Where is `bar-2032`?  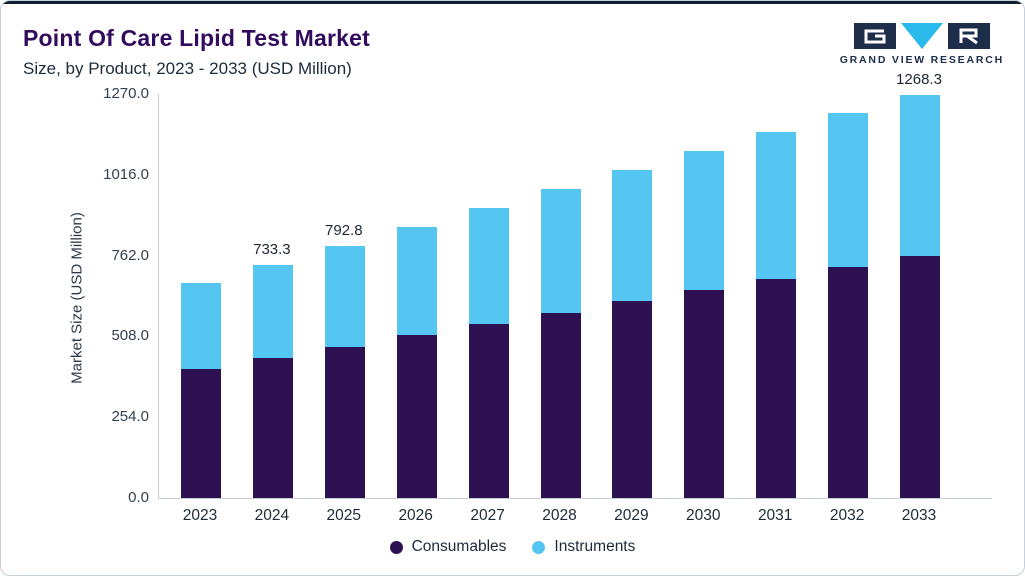
bar-2032 is located at coordinates (848, 305).